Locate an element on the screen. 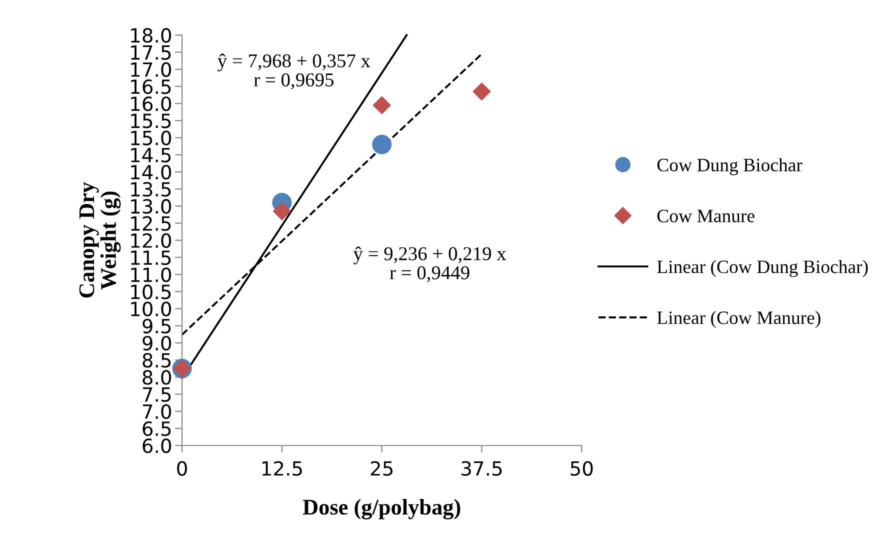 The image size is (888, 540). y-tick-label: 6.5 is located at coordinates (156, 428).